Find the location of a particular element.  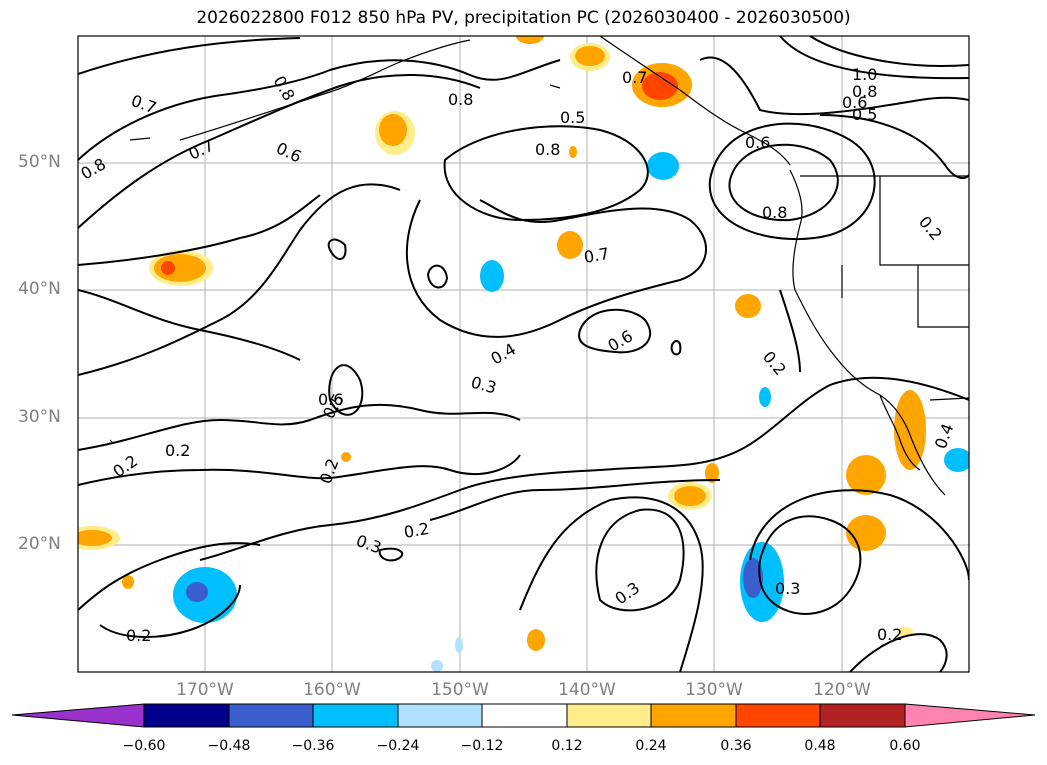

border-states is located at coordinates (905, 252).